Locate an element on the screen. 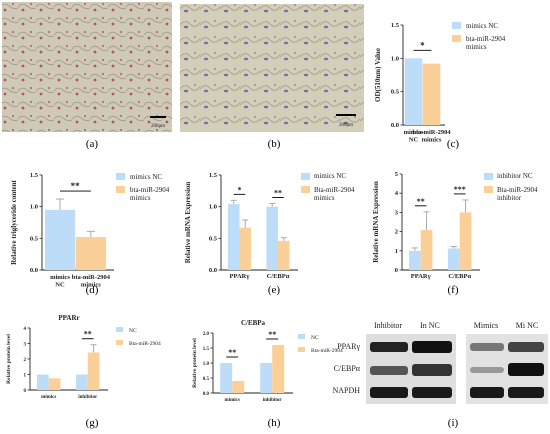  significance-mark-f-0: ** is located at coordinates (421, 201).